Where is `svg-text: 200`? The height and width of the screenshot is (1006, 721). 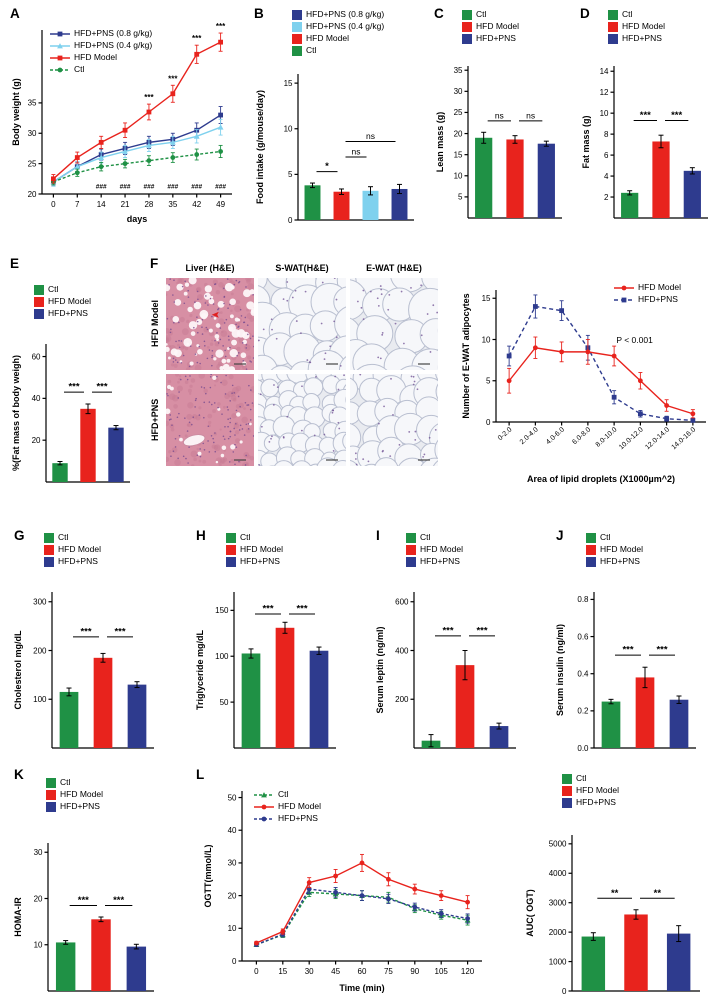 svg-text: 200 is located at coordinates (40, 650).